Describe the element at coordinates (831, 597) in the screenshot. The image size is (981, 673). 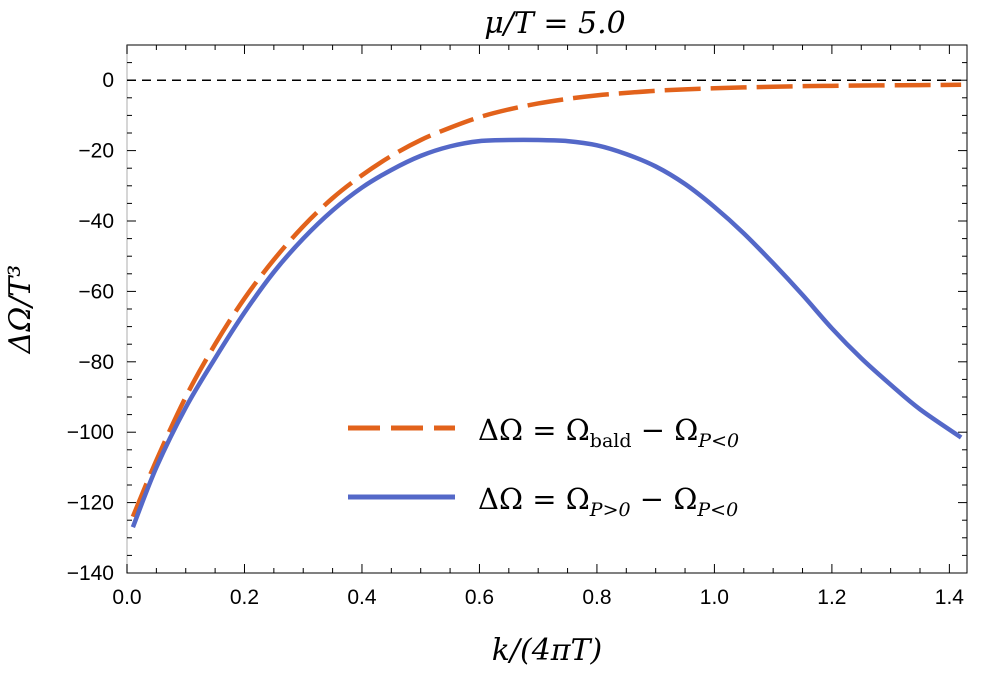
I see `x-tick-label: 1.2` at that location.